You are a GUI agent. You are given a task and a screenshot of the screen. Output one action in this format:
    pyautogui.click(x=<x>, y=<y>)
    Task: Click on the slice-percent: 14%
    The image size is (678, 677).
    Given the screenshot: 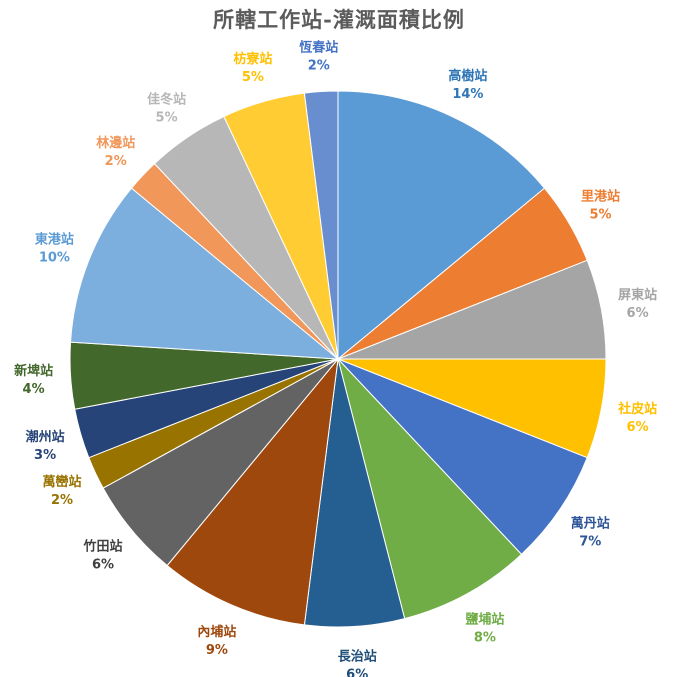 What is the action you would take?
    pyautogui.click(x=467, y=94)
    